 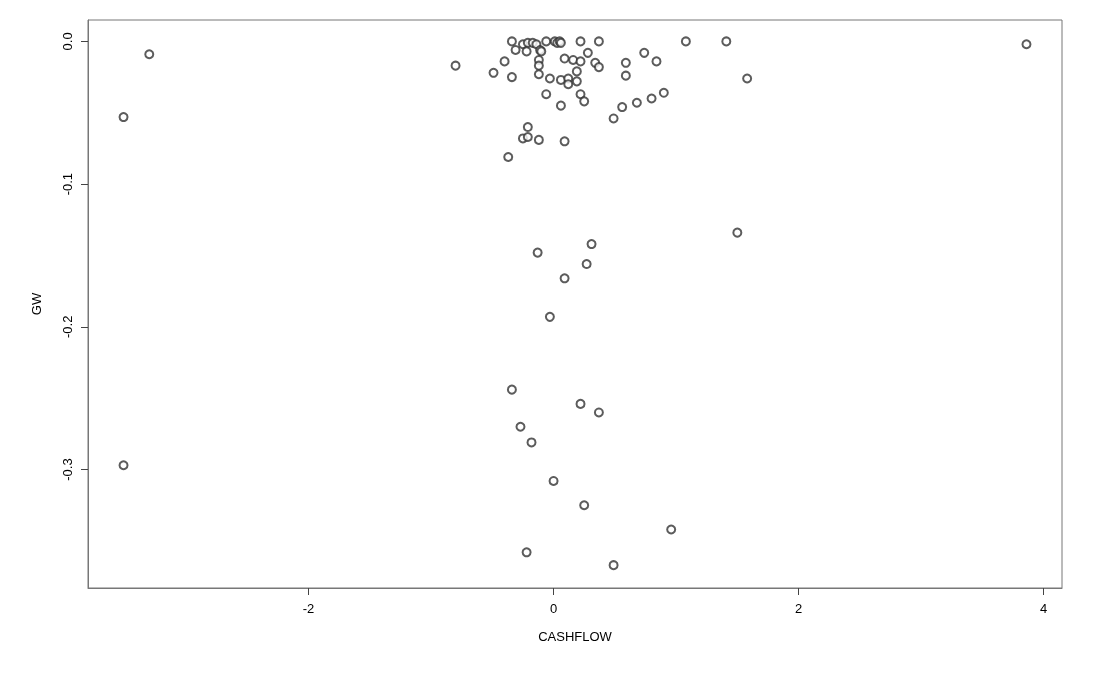 I want to click on y-tick-label: -0.2, so click(x=67, y=327).